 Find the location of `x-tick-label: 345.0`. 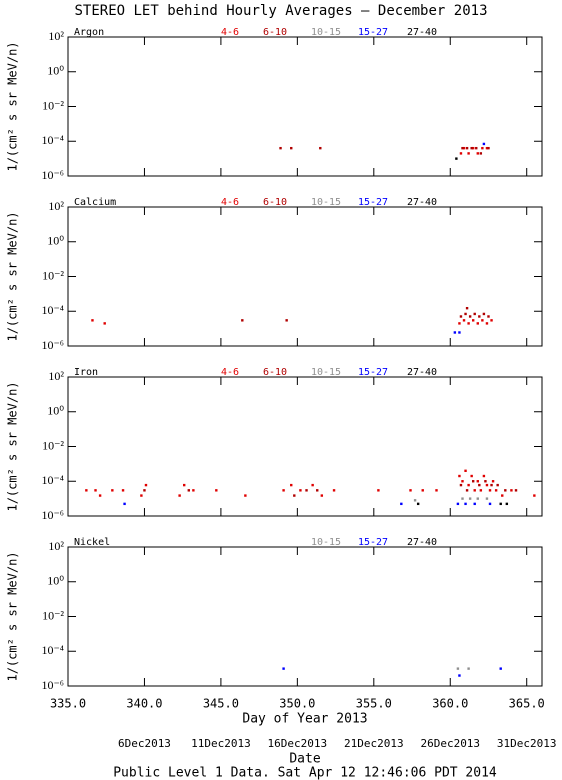

x-tick-label: 345.0 is located at coordinates (221, 704).